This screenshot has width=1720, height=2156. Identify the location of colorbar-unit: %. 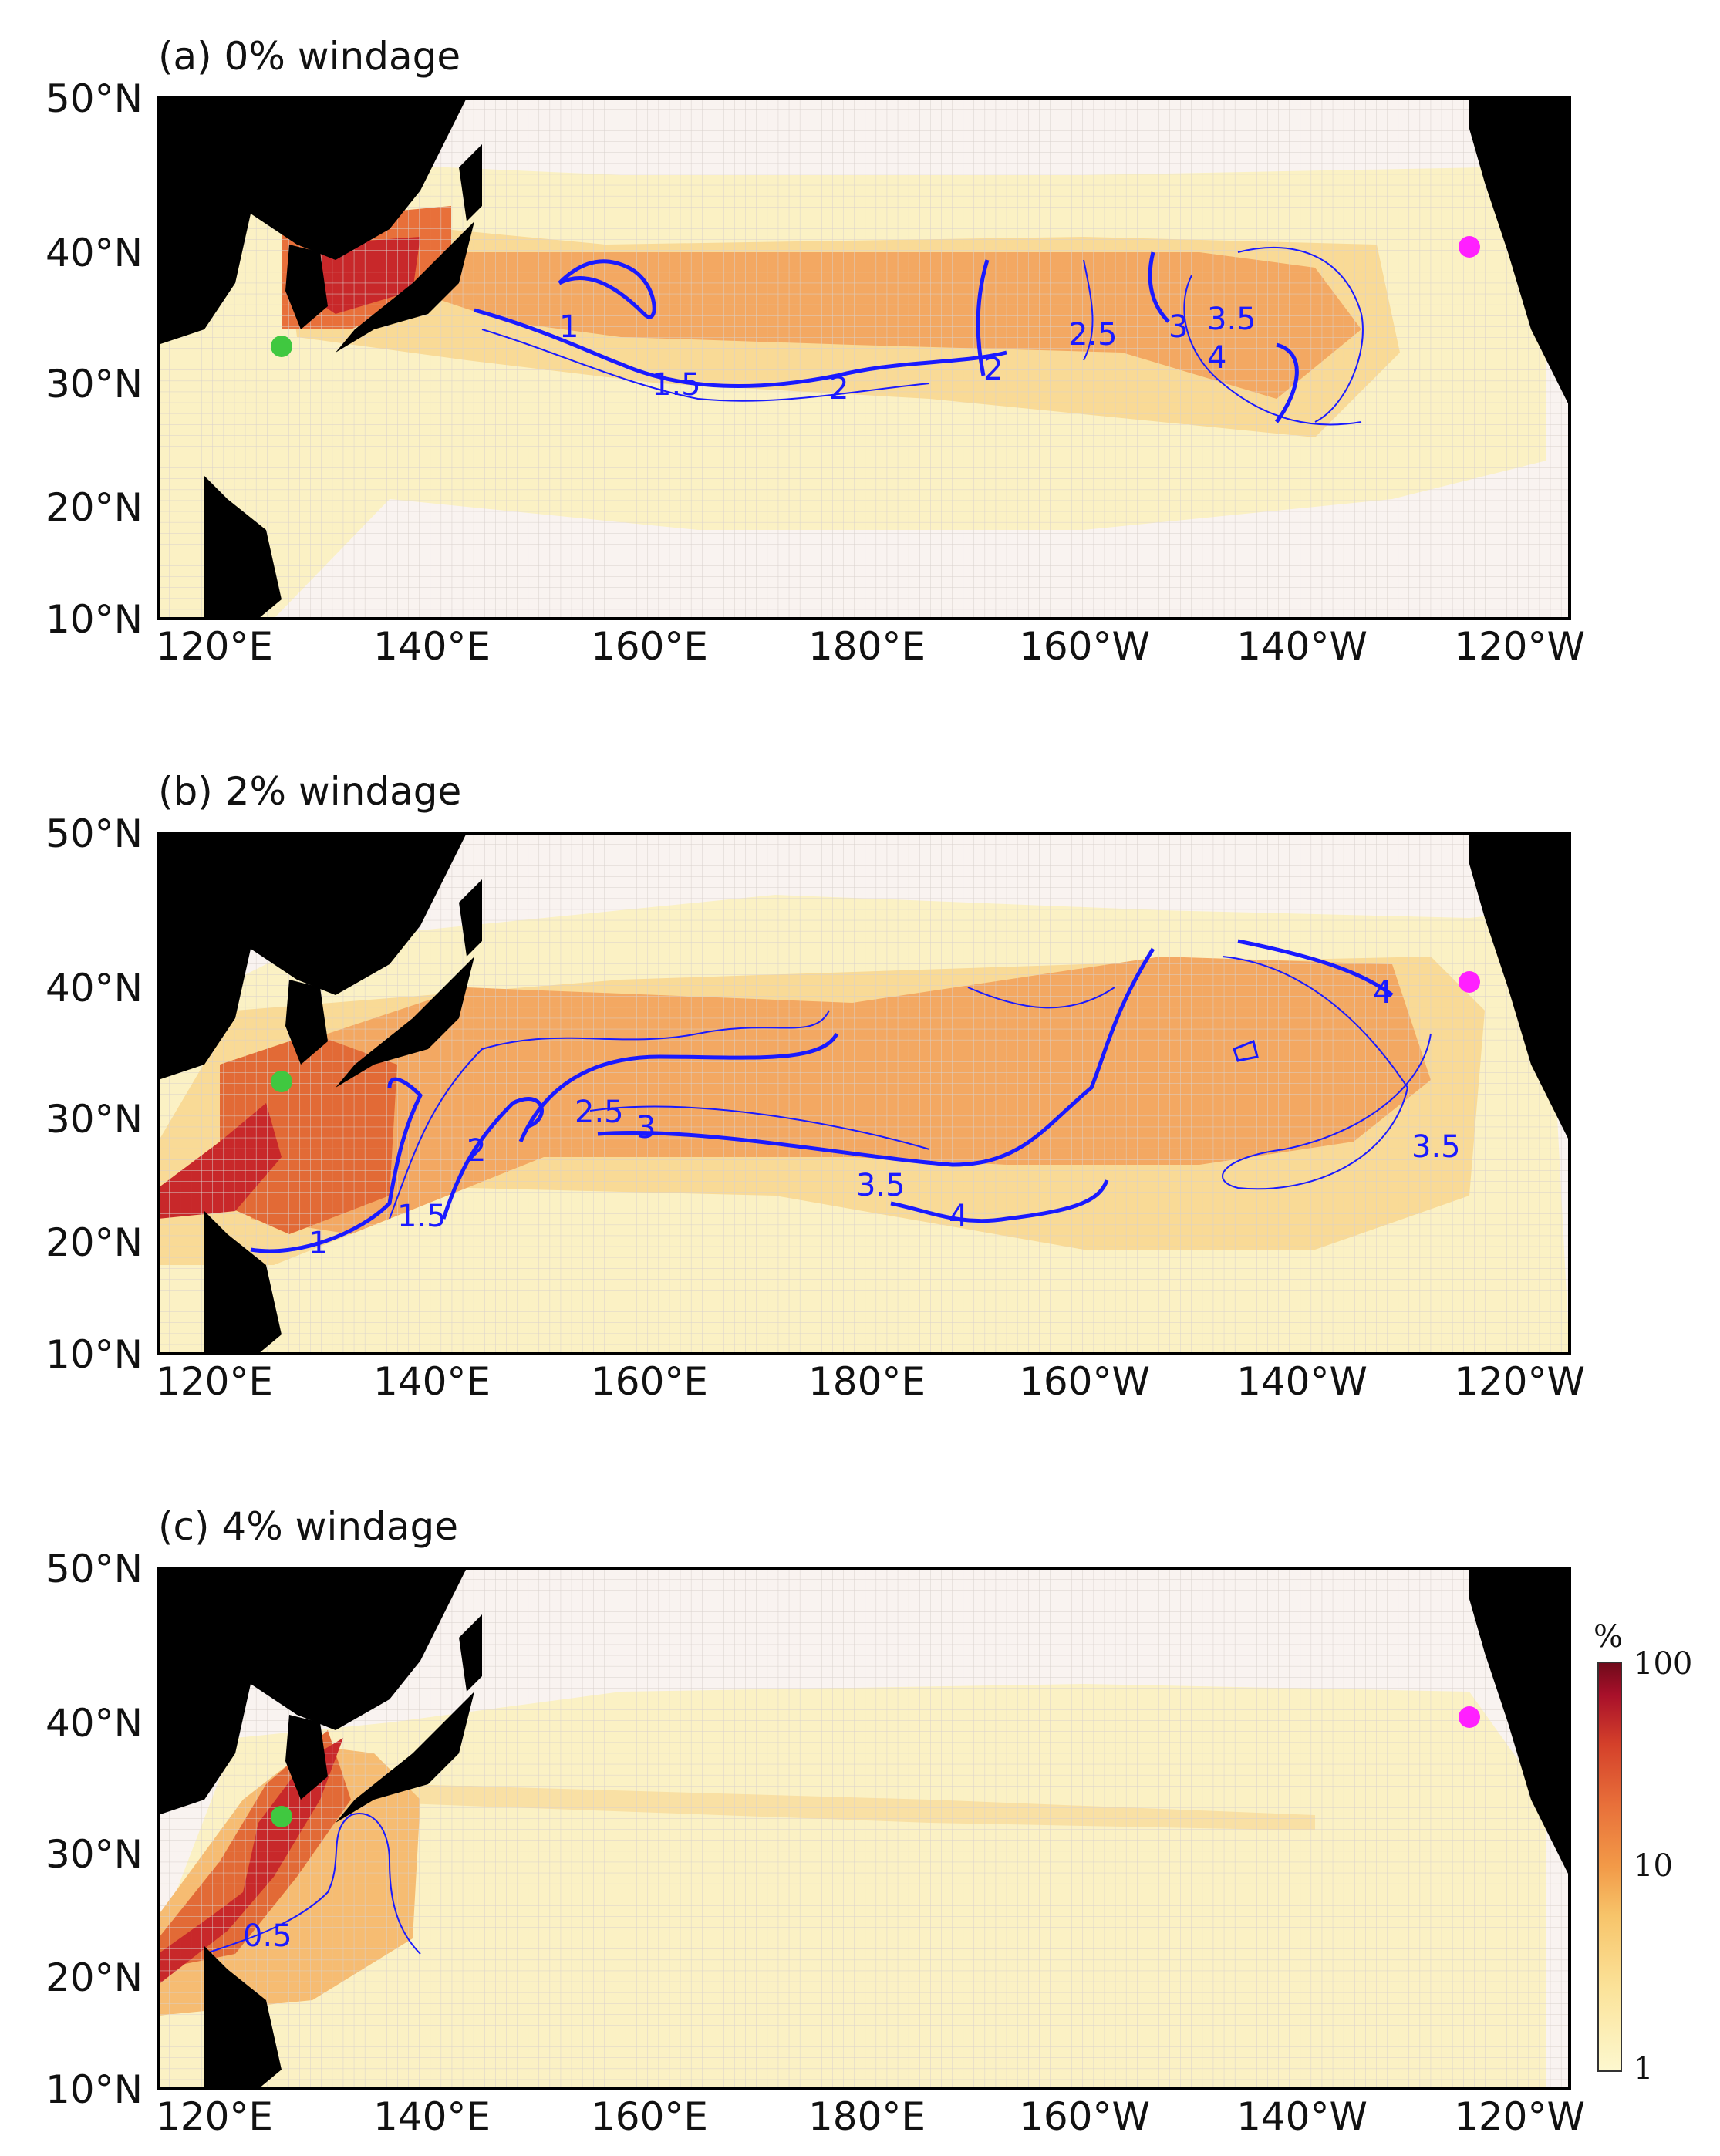
(1608, 1637).